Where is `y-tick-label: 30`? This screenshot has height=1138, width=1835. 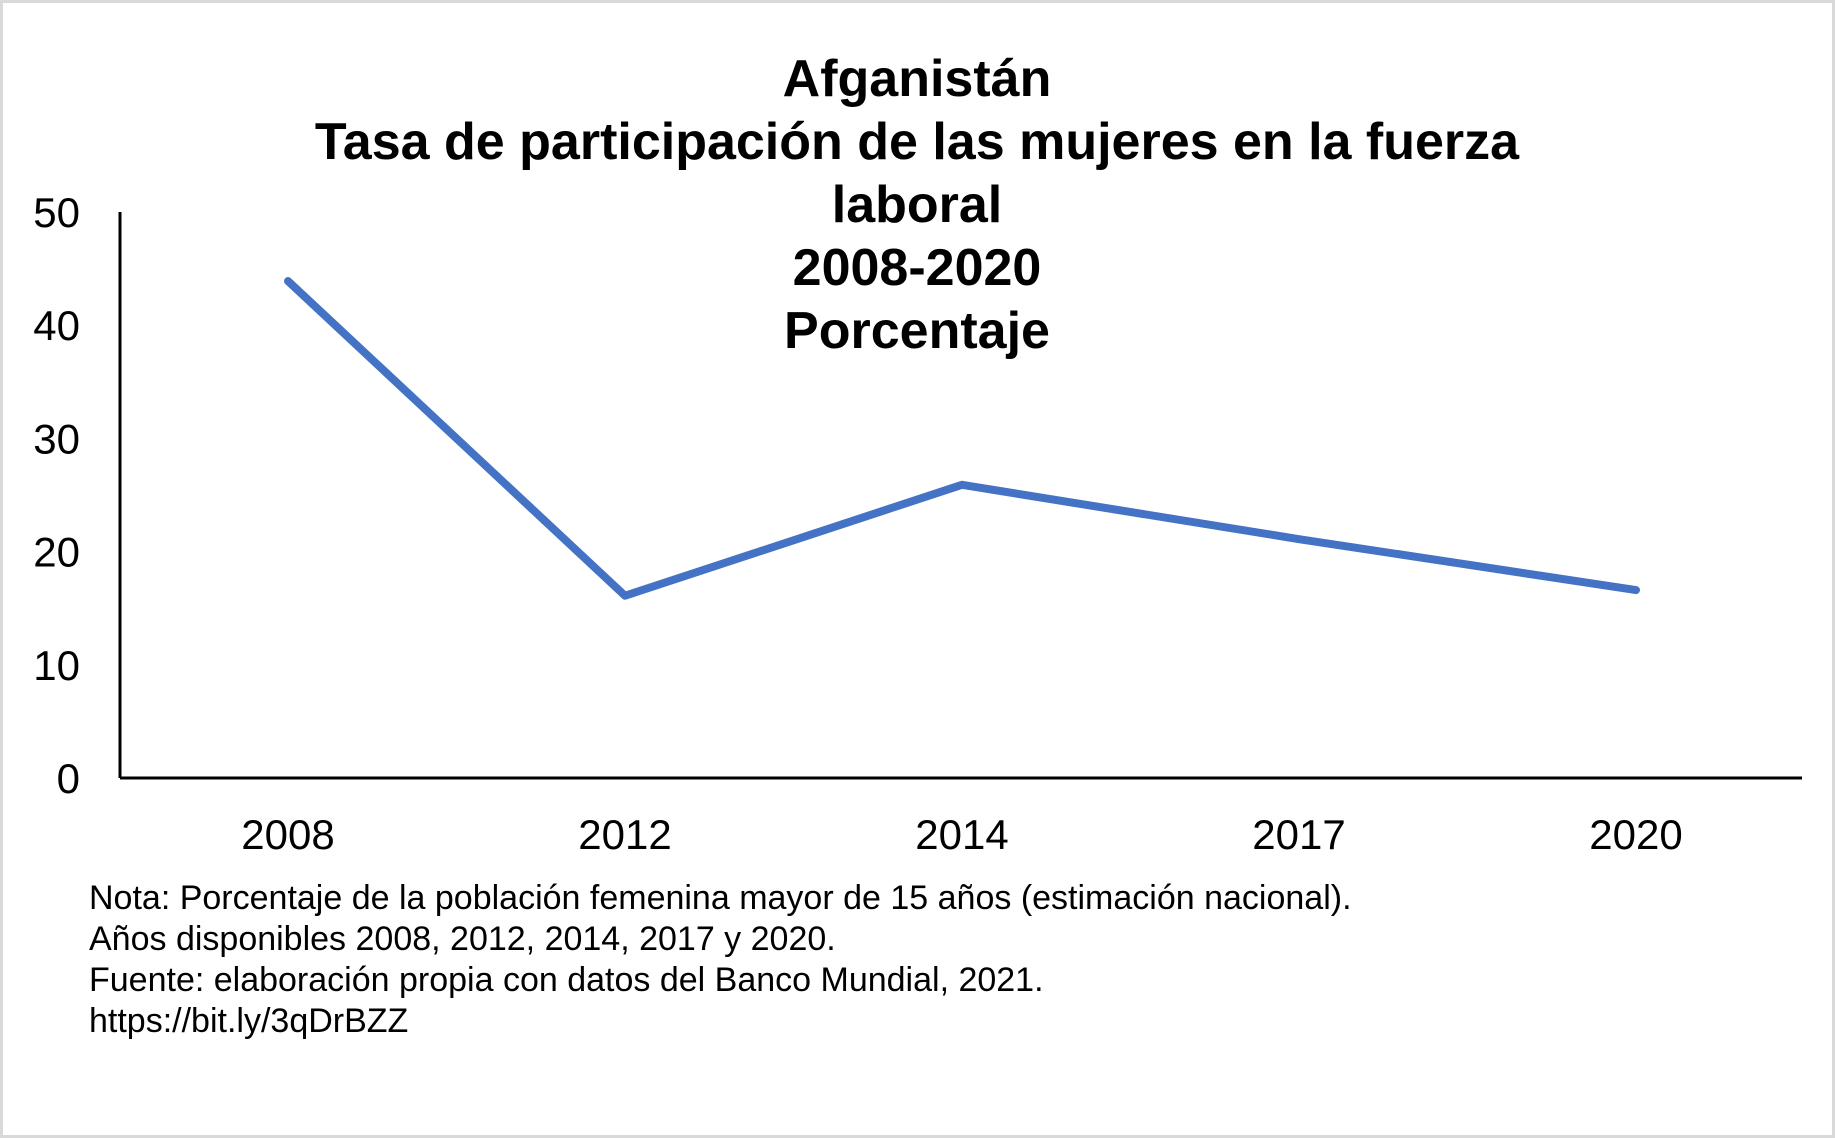
y-tick-label: 30 is located at coordinates (56, 438).